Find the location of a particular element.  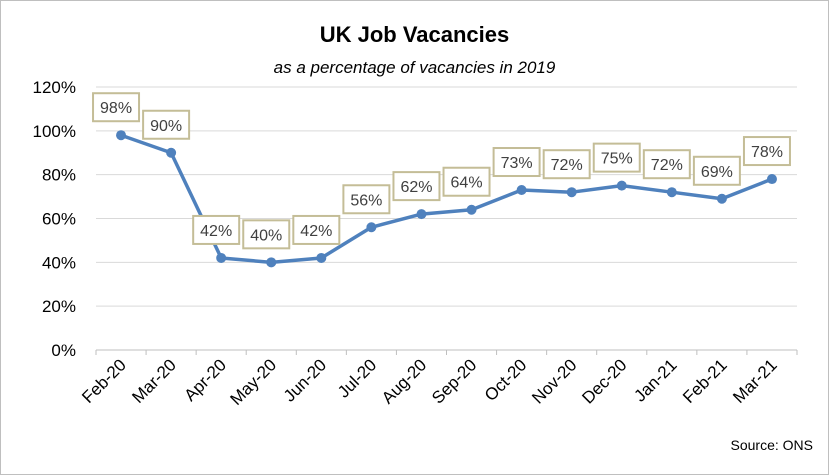

data-label: 75% is located at coordinates (617, 159).